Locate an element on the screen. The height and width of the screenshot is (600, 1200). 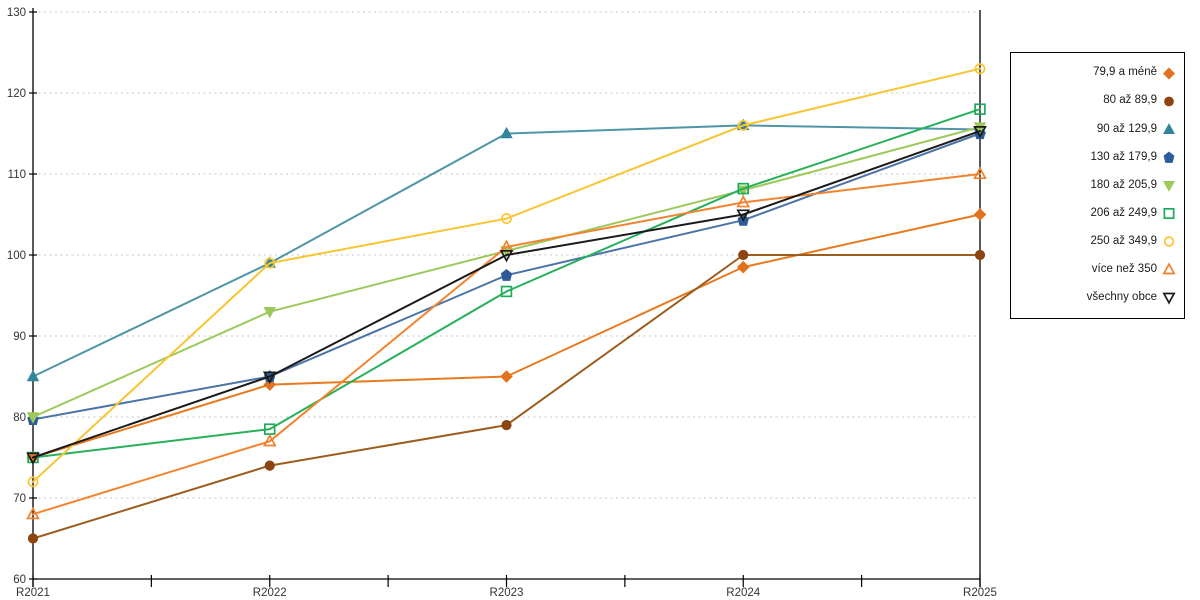
legend-item: 180 až 205,9 is located at coordinates (1096, 185).